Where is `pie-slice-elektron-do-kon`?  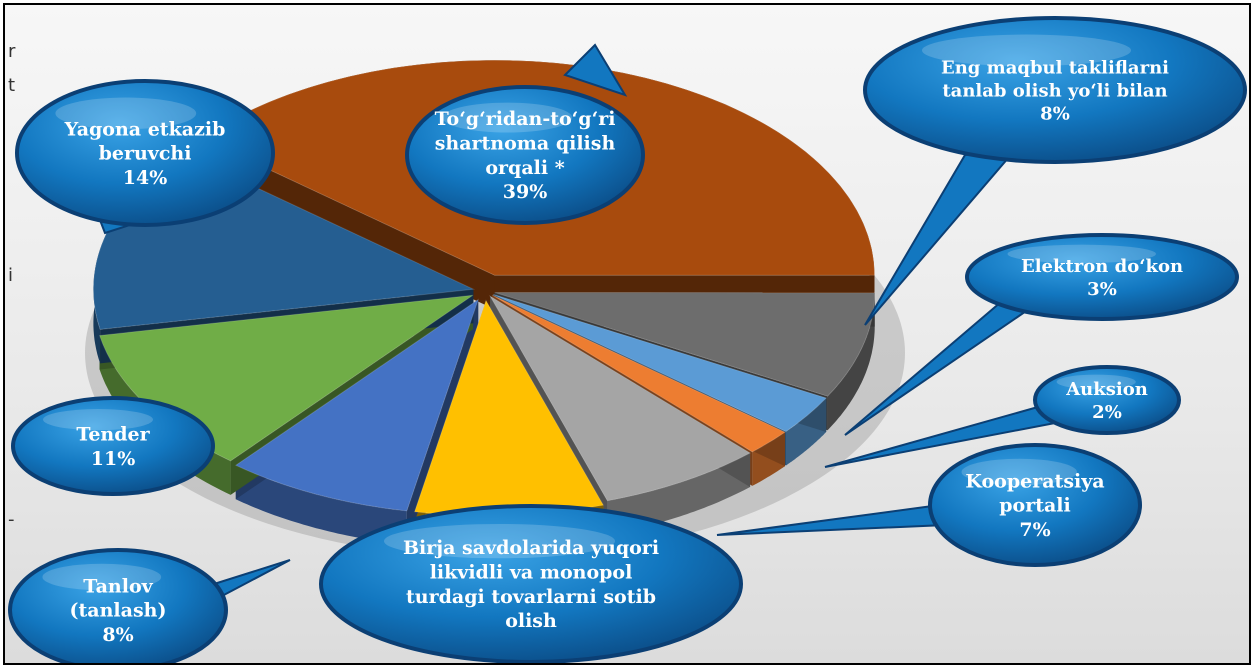 pie-slice-elektron-do-kon is located at coordinates (660, 363).